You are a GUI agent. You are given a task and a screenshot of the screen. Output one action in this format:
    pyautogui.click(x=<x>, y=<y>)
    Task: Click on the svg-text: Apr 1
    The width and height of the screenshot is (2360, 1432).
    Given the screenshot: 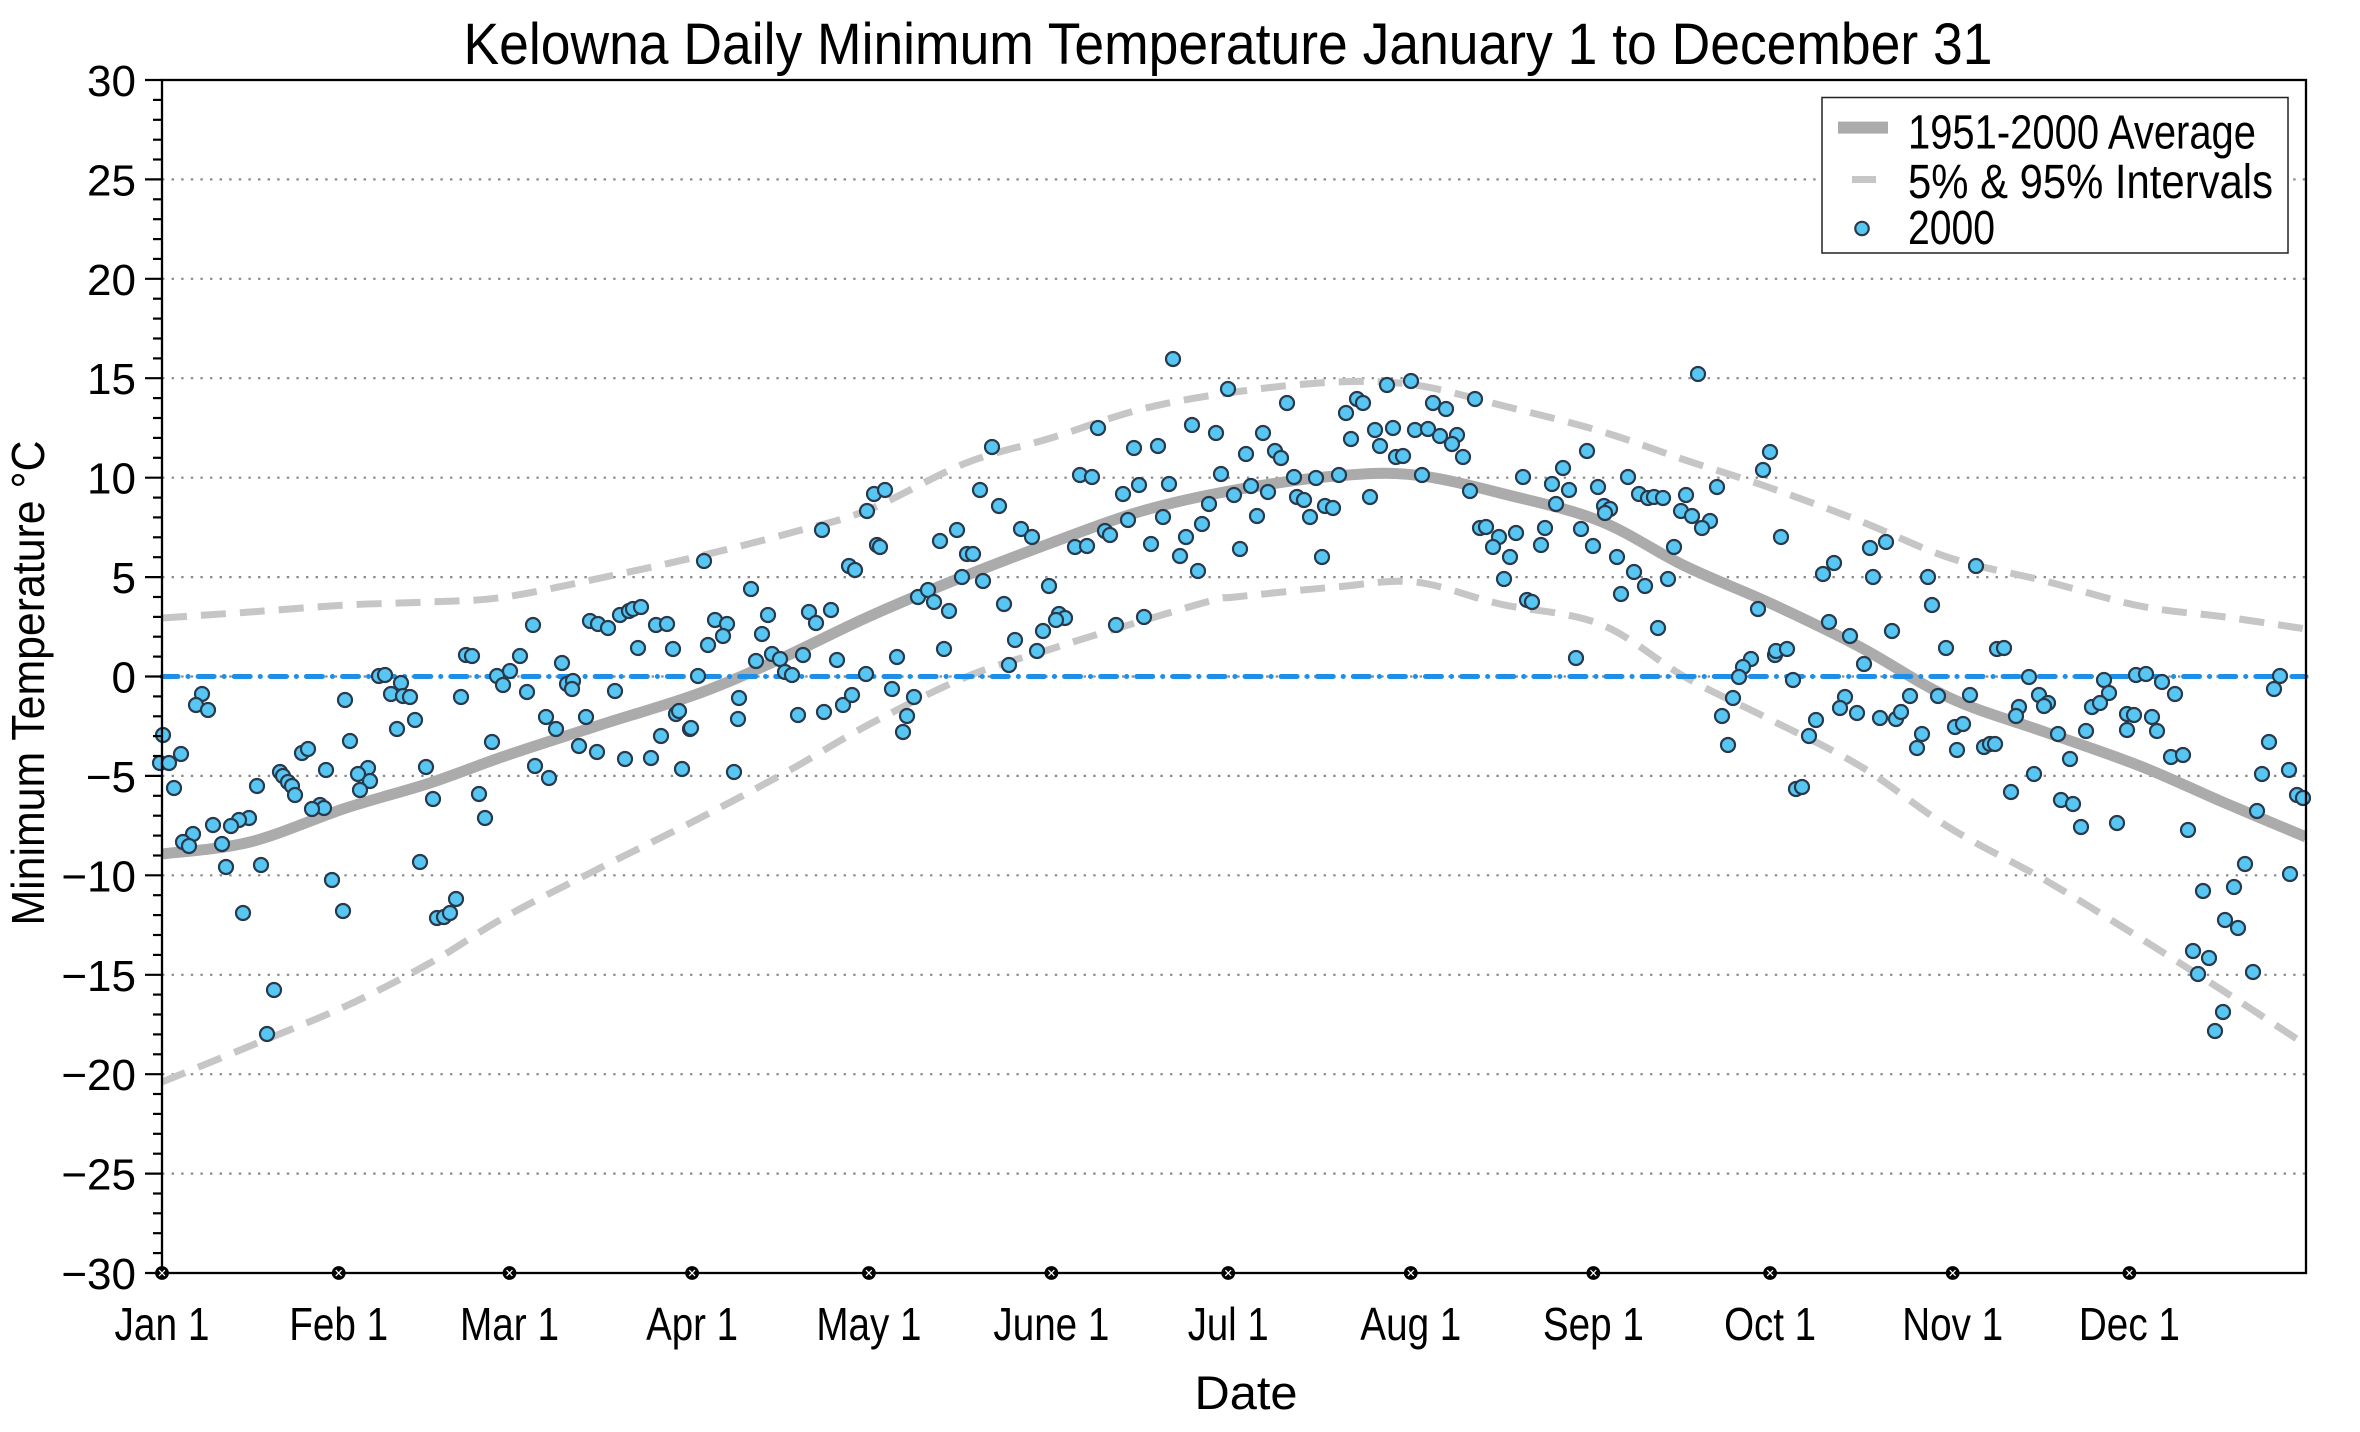 What is the action you would take?
    pyautogui.click(x=692, y=1324)
    